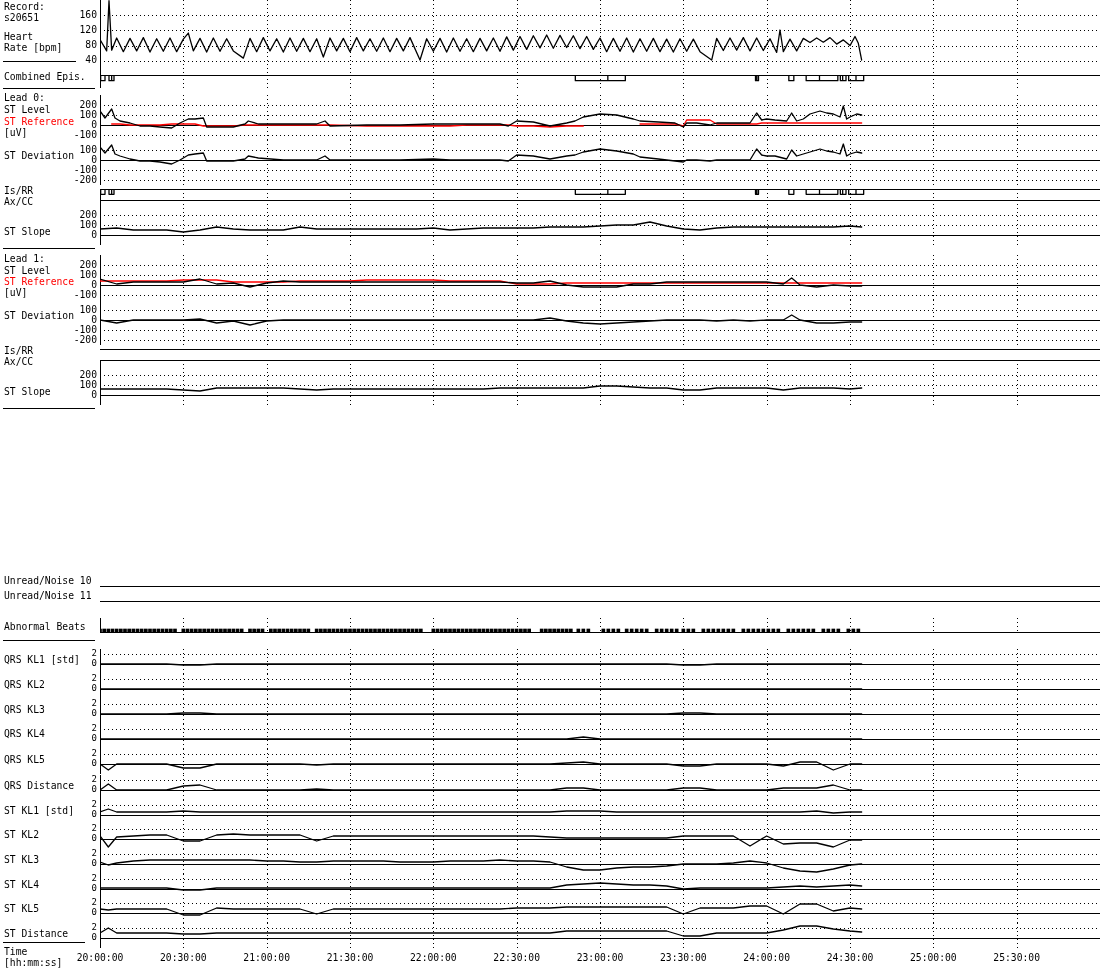 The image size is (1100, 970). Describe the element at coordinates (39, 785) in the screenshot. I see `y-axis-title: QRS Distance` at that location.